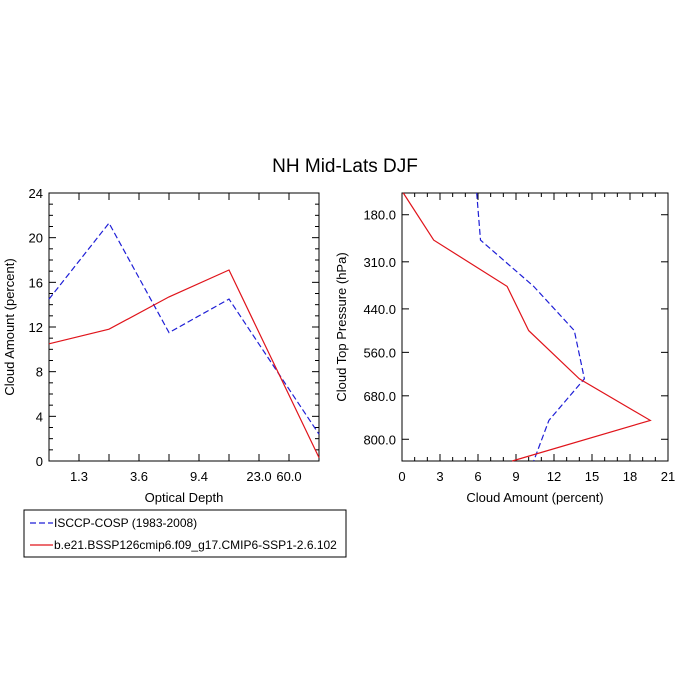 The image size is (700, 700). I want to click on left-y-tick-label: 8, so click(39, 372).